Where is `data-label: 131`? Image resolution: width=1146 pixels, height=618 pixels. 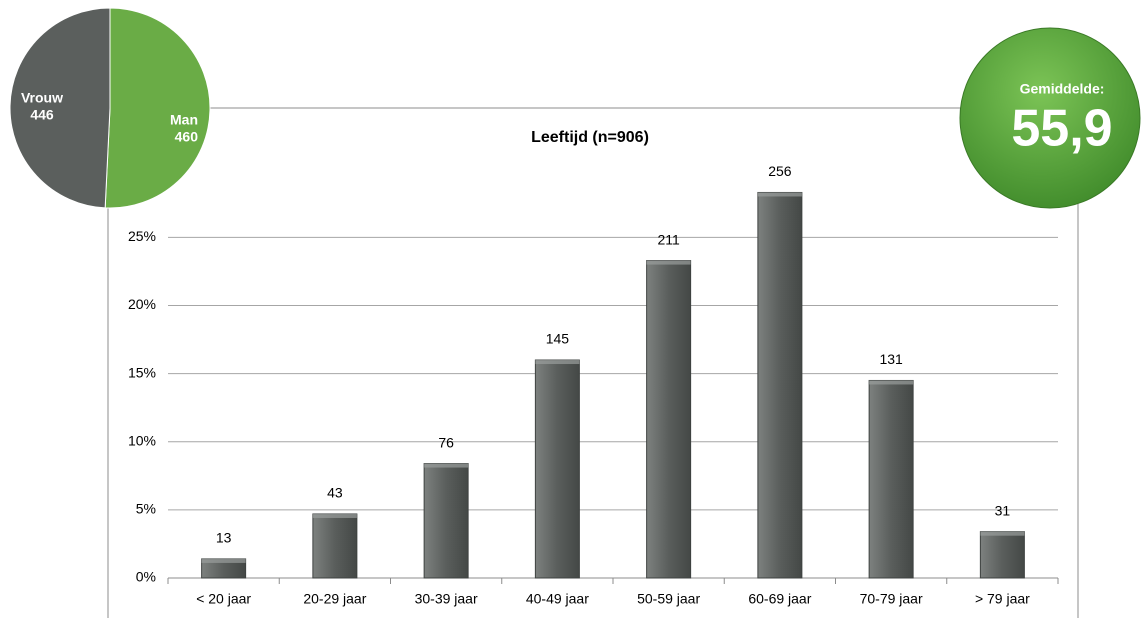 data-label: 131 is located at coordinates (891, 359).